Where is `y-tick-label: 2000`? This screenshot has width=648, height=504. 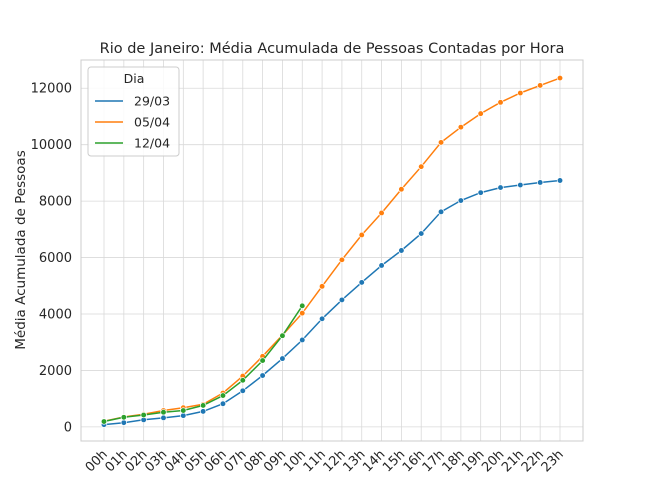 y-tick-label: 2000 is located at coordinates (55, 371).